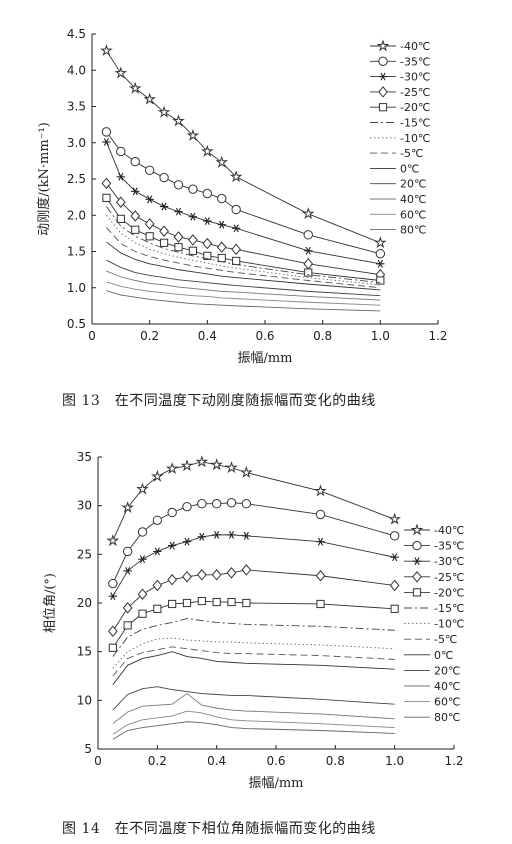 The image size is (512, 844). I want to click on chart2-x-tick-label: 1.2, so click(453, 761).